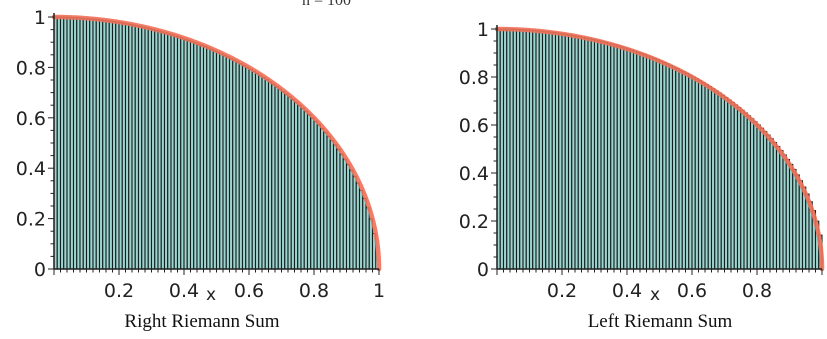  What do you see at coordinates (326, 4) in the screenshot?
I see `header-fragment: n = 100` at bounding box center [326, 4].